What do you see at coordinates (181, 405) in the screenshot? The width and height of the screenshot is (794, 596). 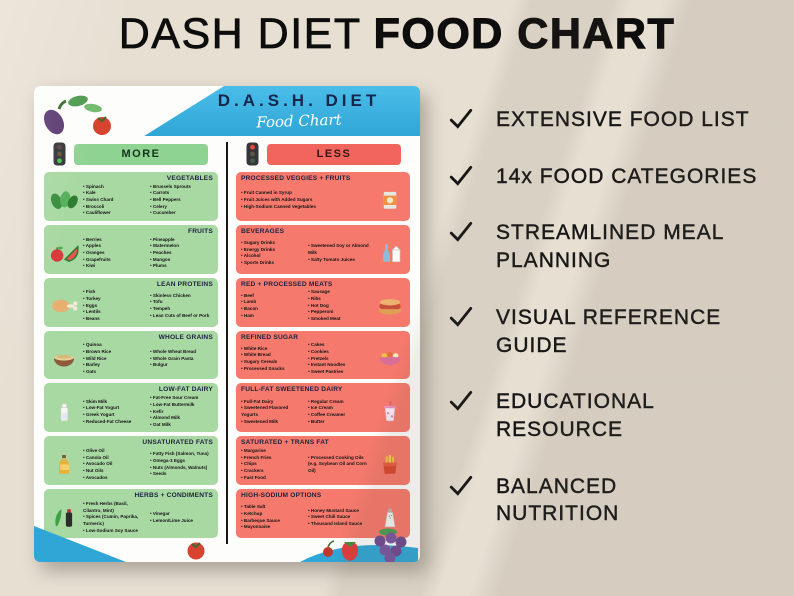 I see `food-item: Low-Fat Buttermilk` at bounding box center [181, 405].